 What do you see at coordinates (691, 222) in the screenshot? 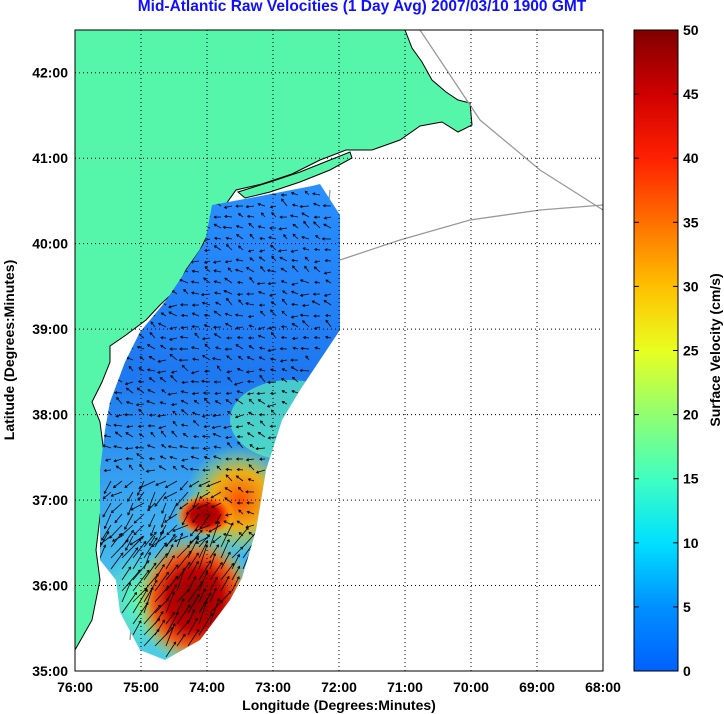
I see `colorbar-tick-label: 35` at bounding box center [691, 222].